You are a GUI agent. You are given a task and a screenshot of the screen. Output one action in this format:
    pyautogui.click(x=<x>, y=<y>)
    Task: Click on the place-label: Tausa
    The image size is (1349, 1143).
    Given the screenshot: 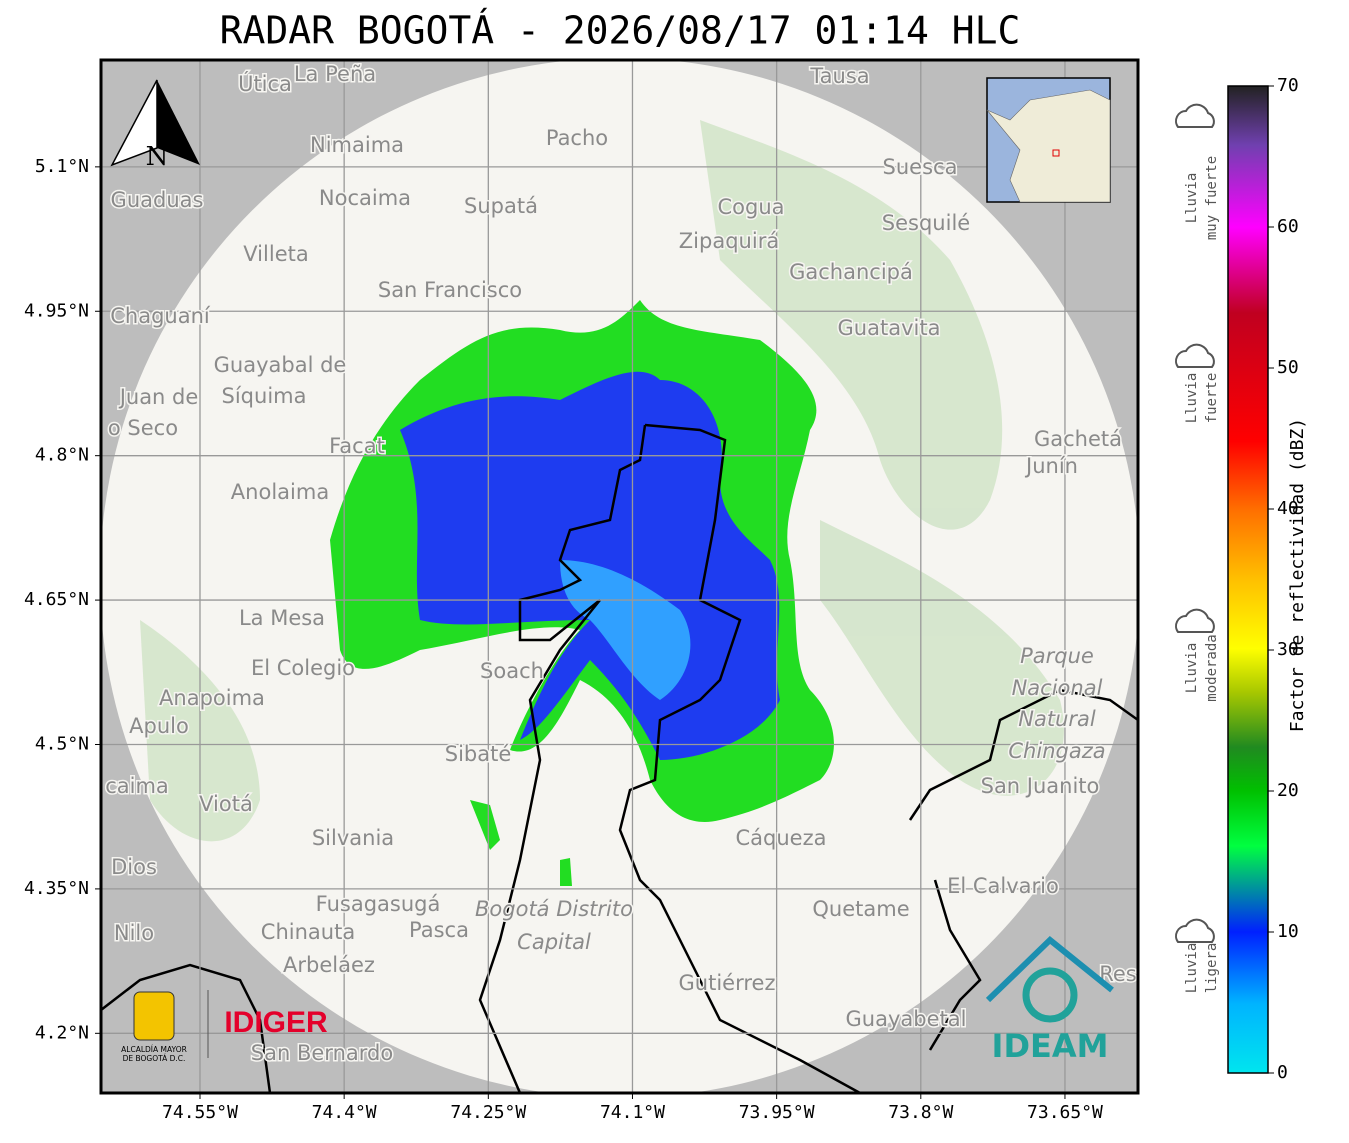 What is the action you would take?
    pyautogui.click(x=839, y=76)
    